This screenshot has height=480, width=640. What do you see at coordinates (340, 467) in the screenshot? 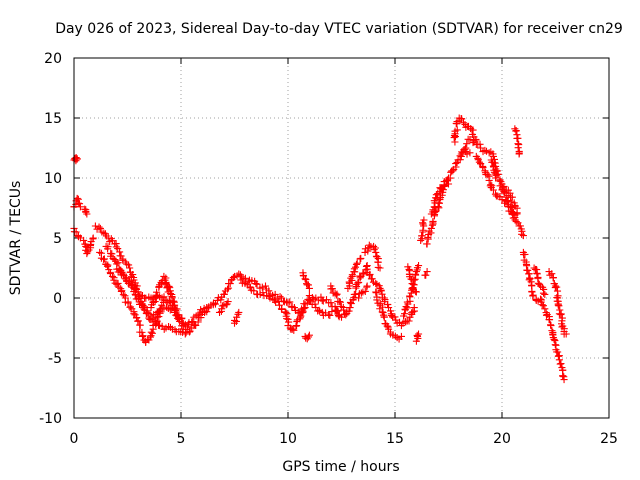
I see `x-axis-label: GPS time / hours` at bounding box center [340, 467].